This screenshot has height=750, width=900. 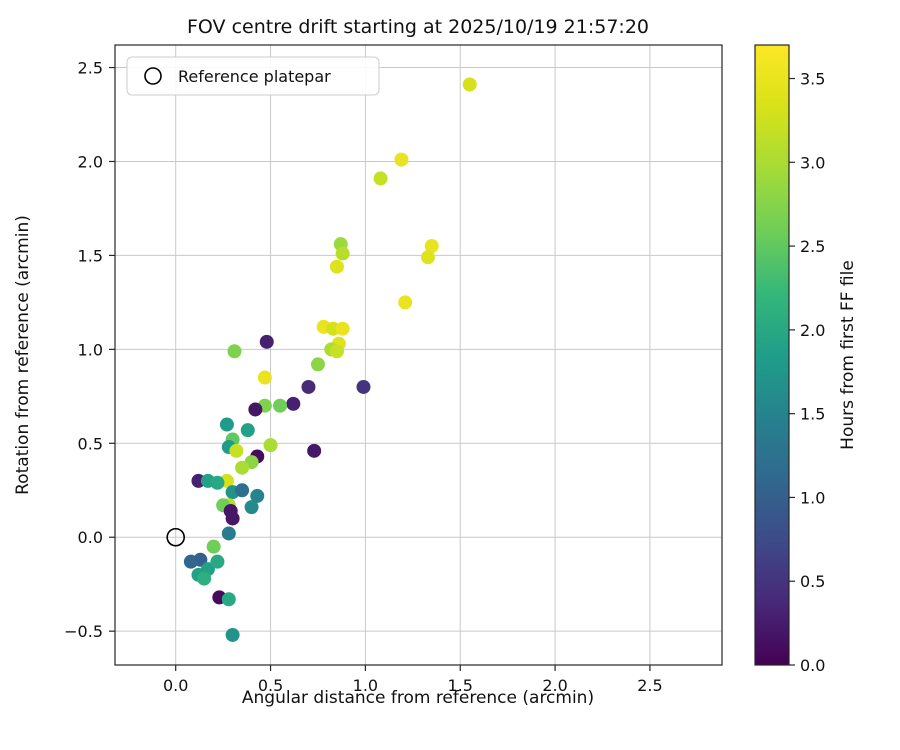 I want to click on colorbar-border, so click(x=772, y=355).